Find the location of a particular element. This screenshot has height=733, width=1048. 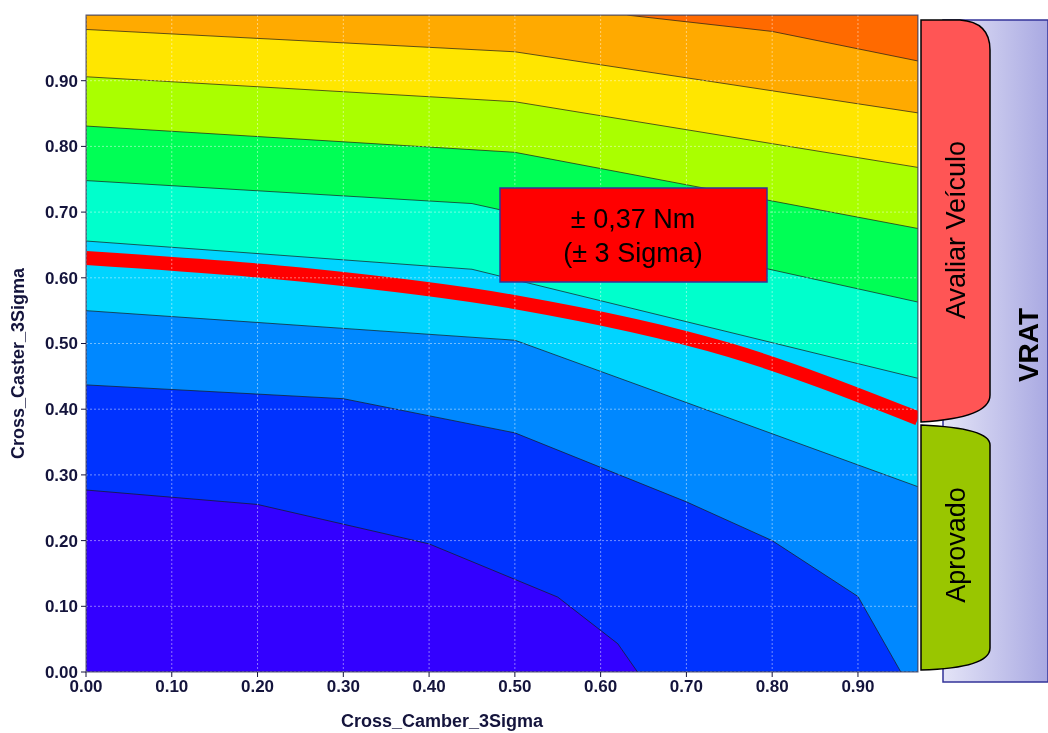

x-tick-label: 0.10 is located at coordinates (172, 686).